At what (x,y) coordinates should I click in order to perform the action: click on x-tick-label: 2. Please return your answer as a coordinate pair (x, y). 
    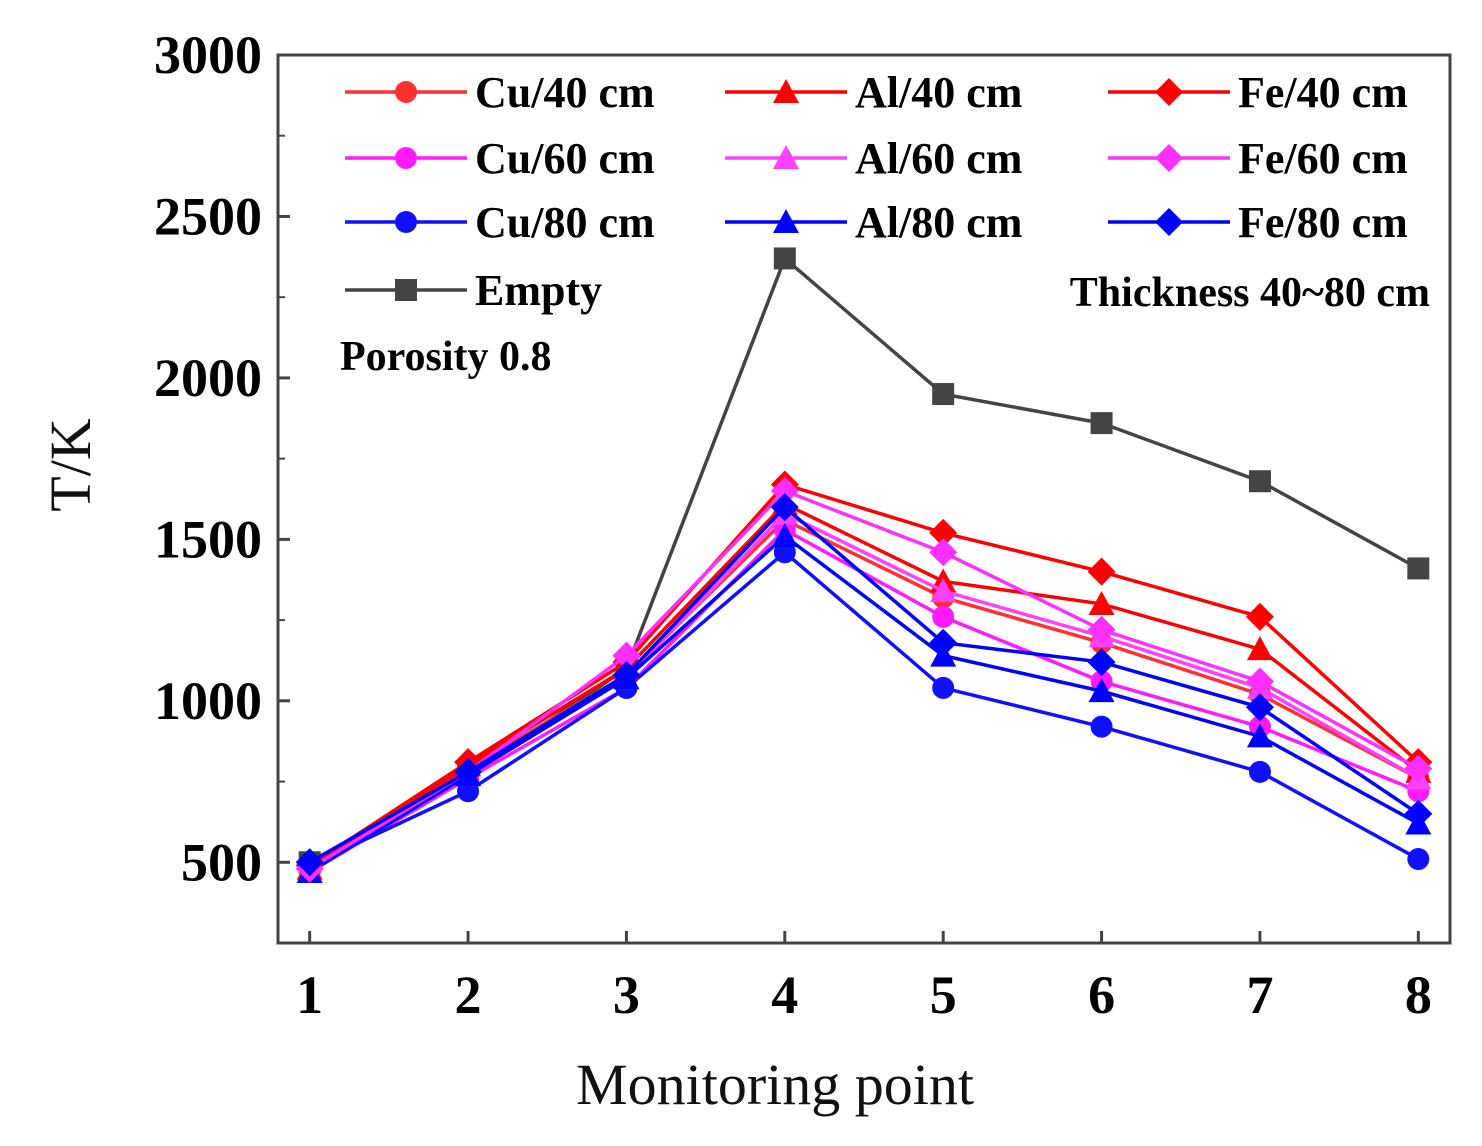
    Looking at the image, I should click on (468, 995).